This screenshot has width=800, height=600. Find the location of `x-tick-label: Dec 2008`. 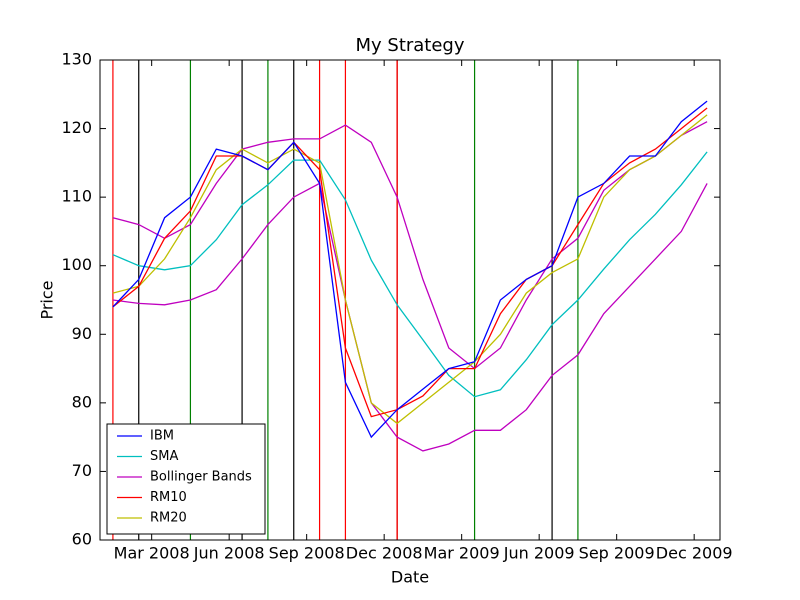

x-tick-label: Dec 2008 is located at coordinates (384, 553).